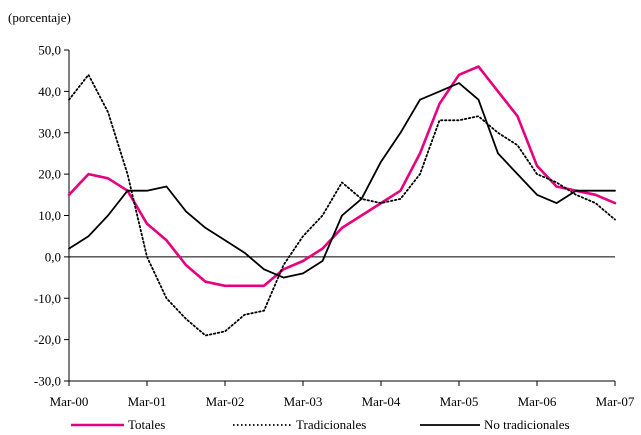 This screenshot has width=641, height=435. I want to click on legend: Totales Tradicionales No tradicionales, so click(320, 424).